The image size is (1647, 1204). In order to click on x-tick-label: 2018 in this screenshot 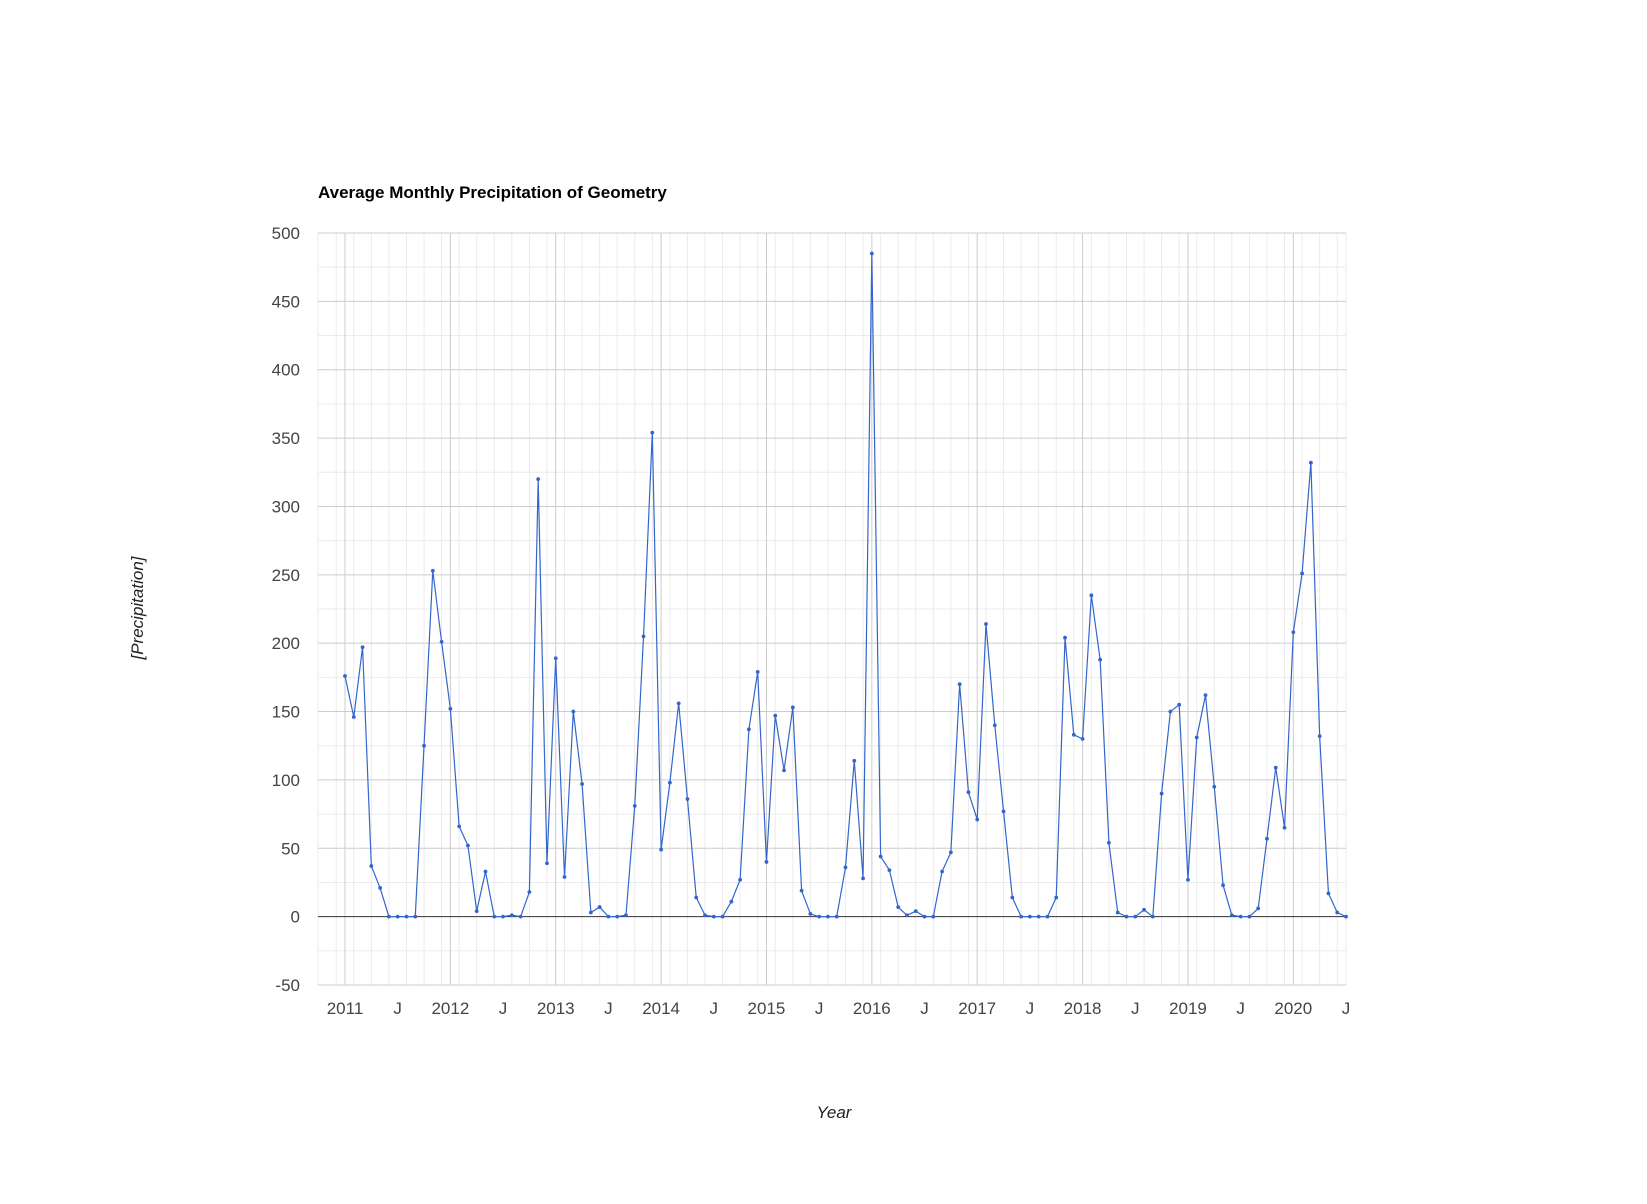, I will do `click(1083, 1008)`.